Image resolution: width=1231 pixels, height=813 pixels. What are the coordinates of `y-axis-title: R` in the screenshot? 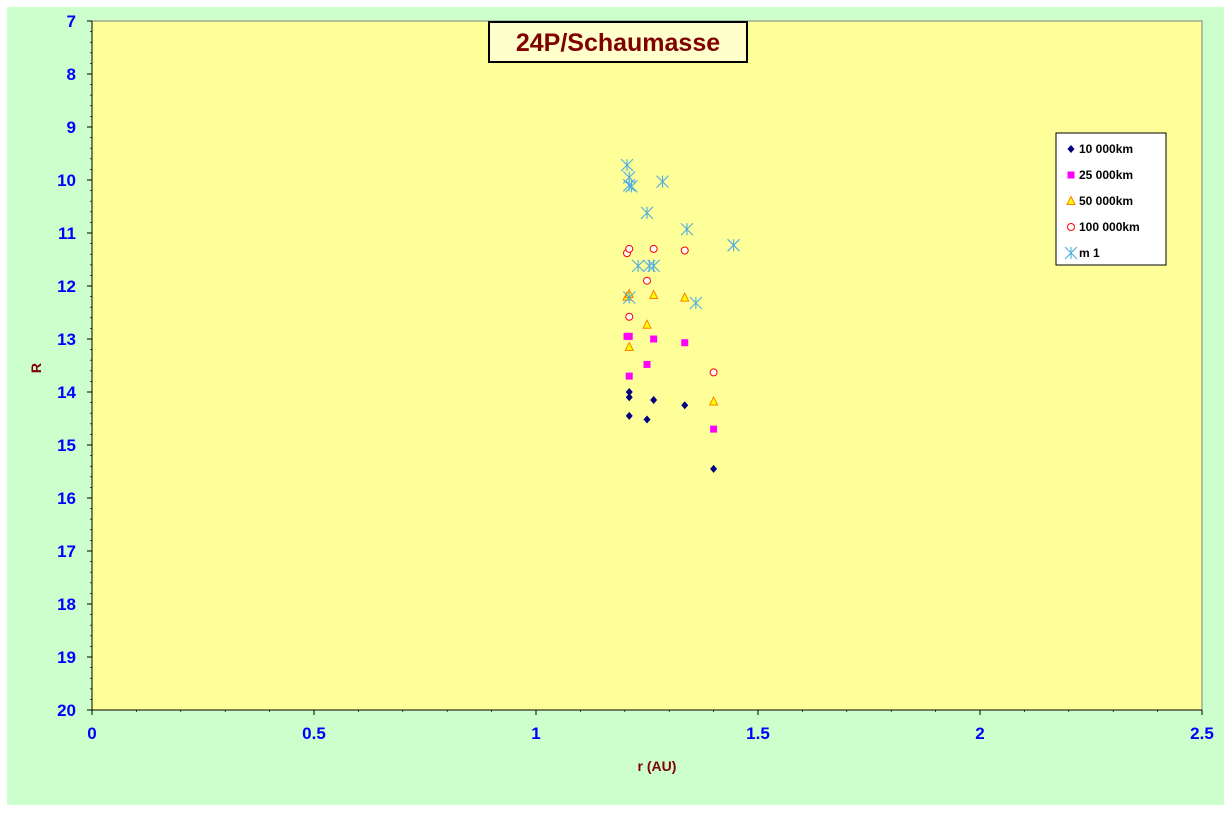 It's located at (36, 368).